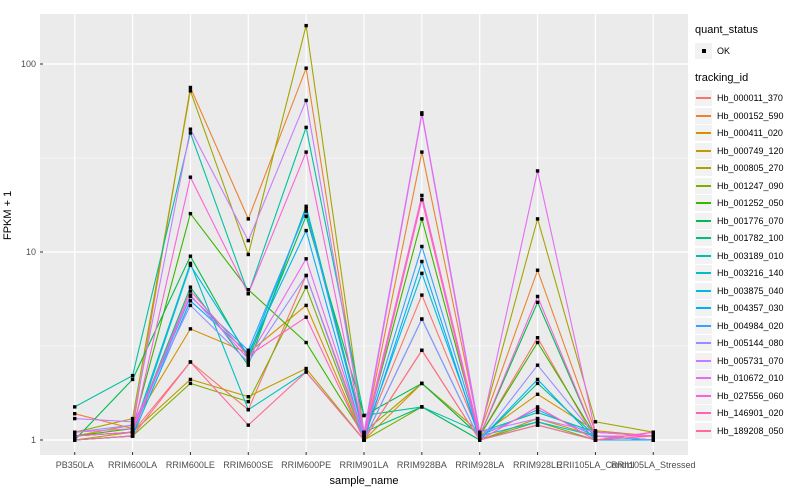  I want to click on legend-quant-title: quant_status, so click(726, 30).